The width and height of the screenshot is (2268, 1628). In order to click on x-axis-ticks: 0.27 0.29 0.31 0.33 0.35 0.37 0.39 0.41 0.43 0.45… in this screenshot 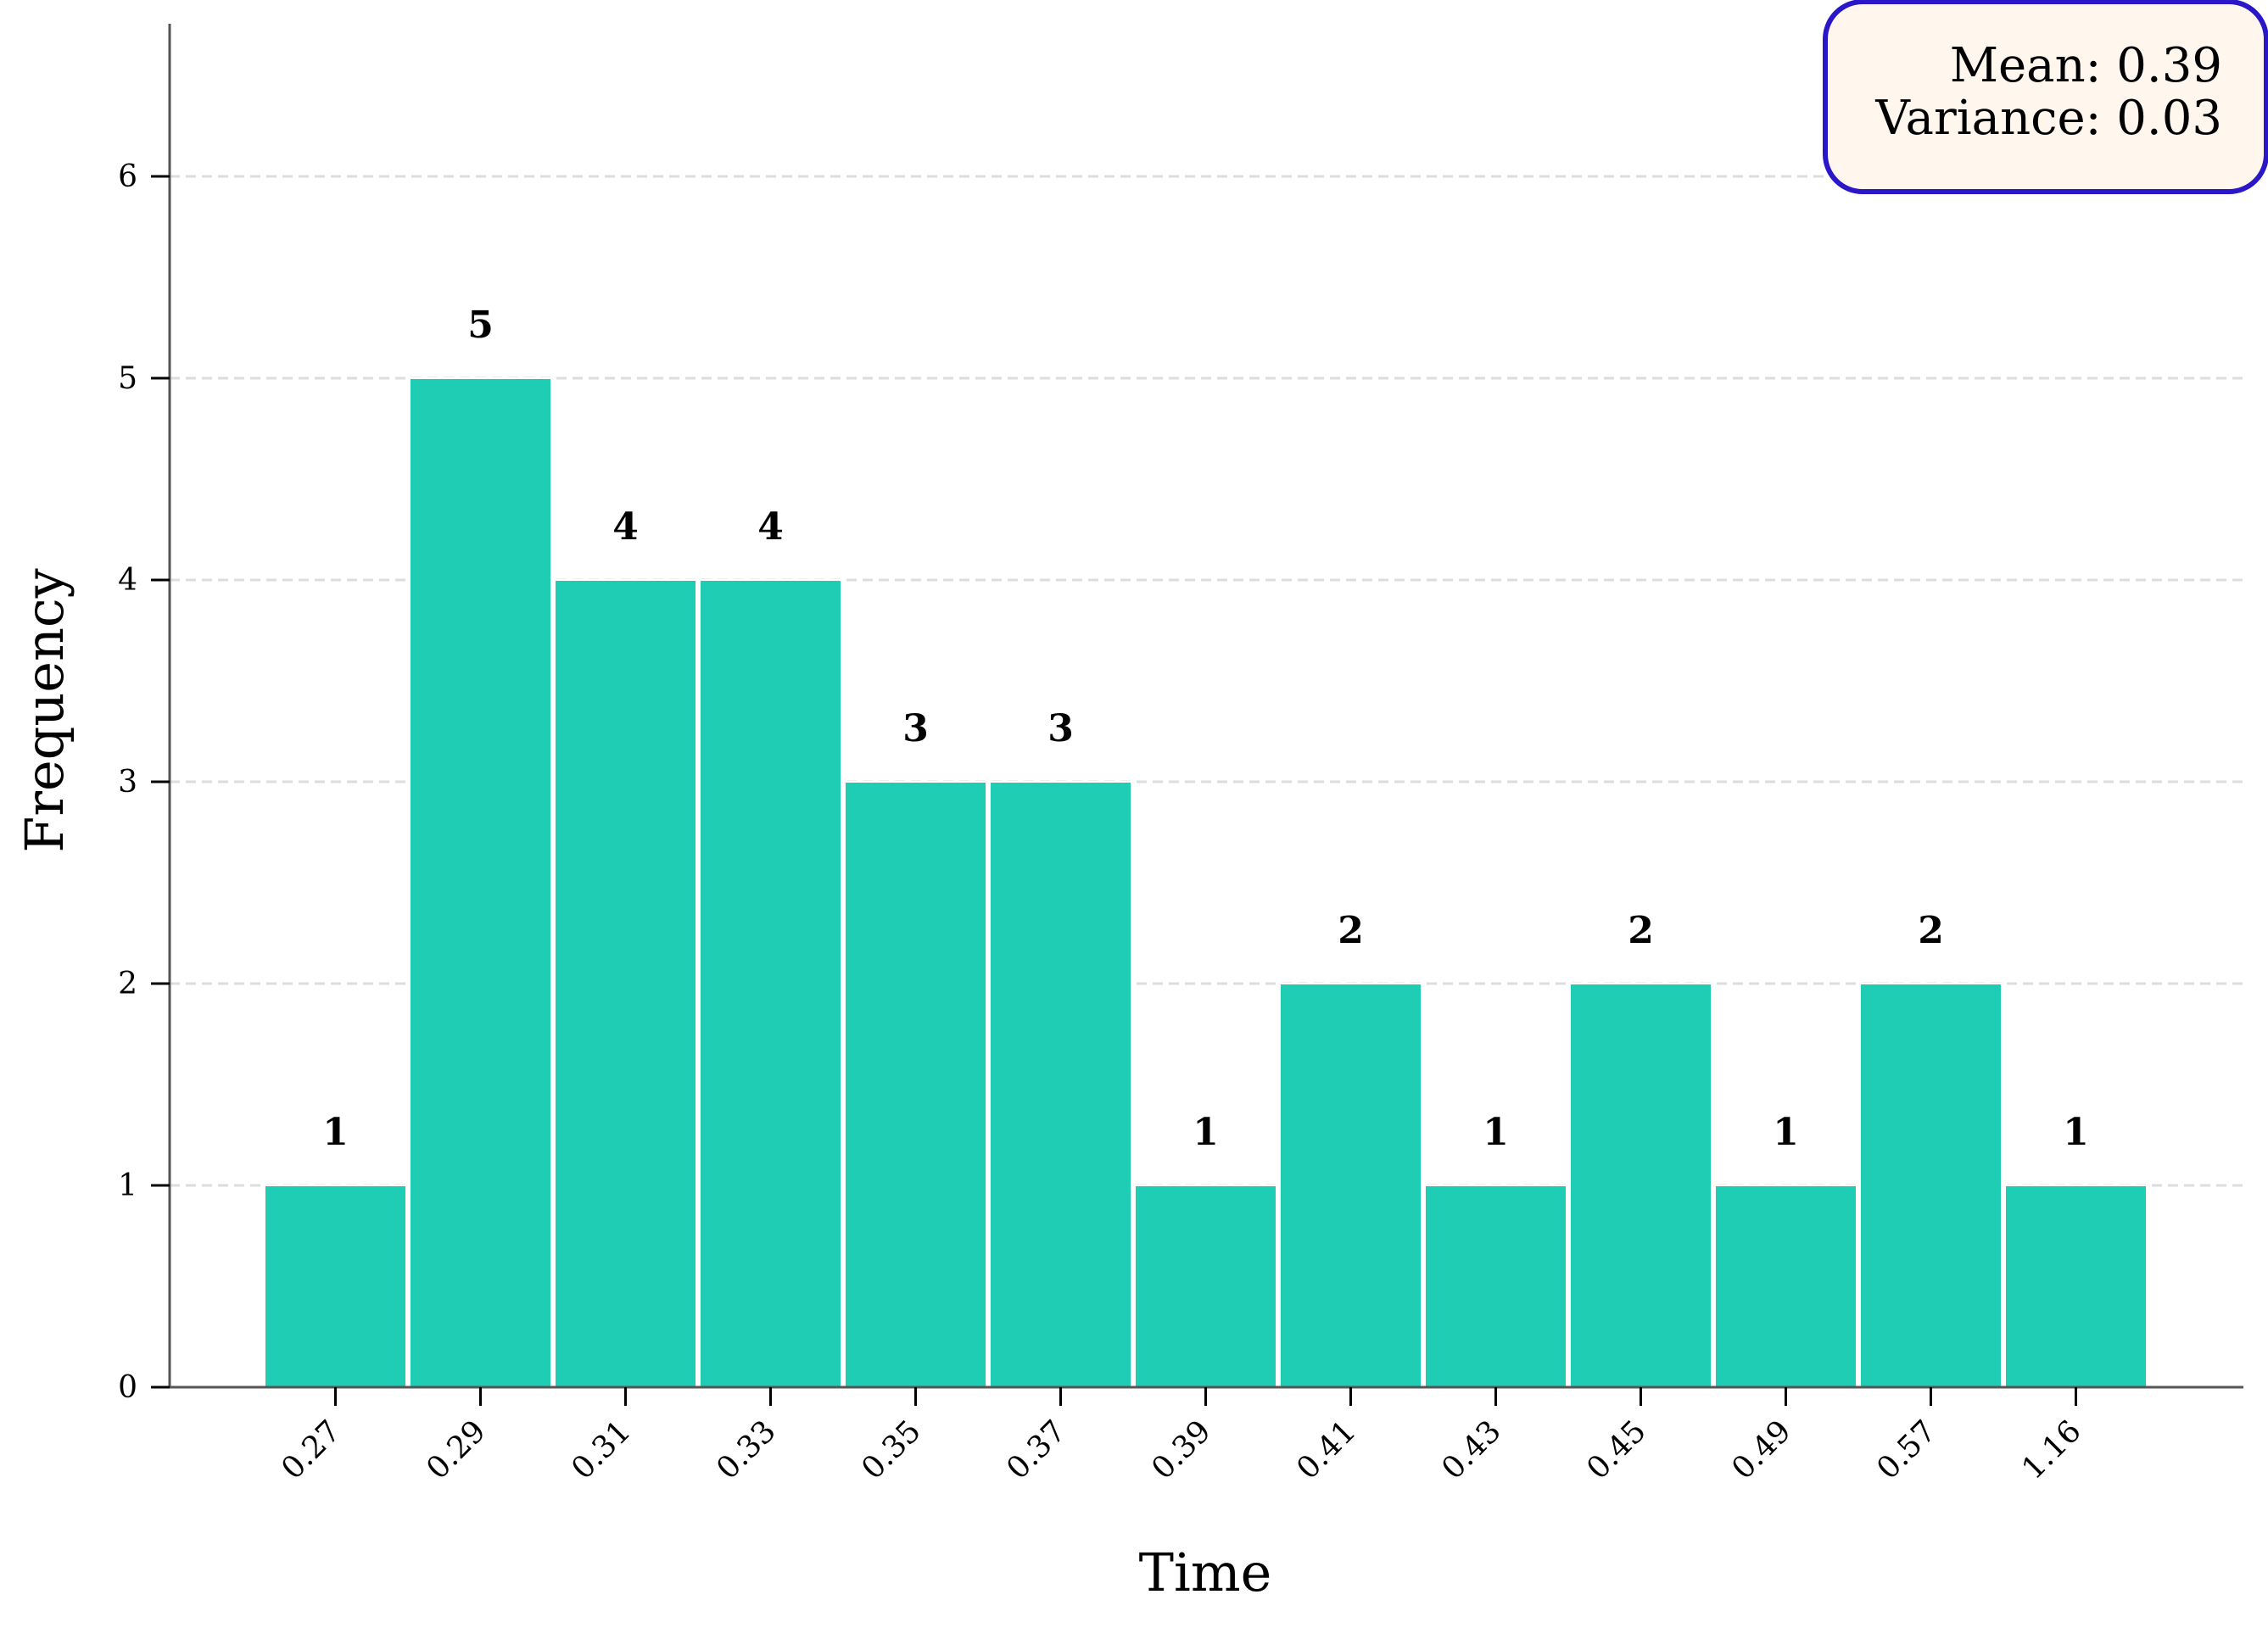, I will do `click(1181, 1436)`.